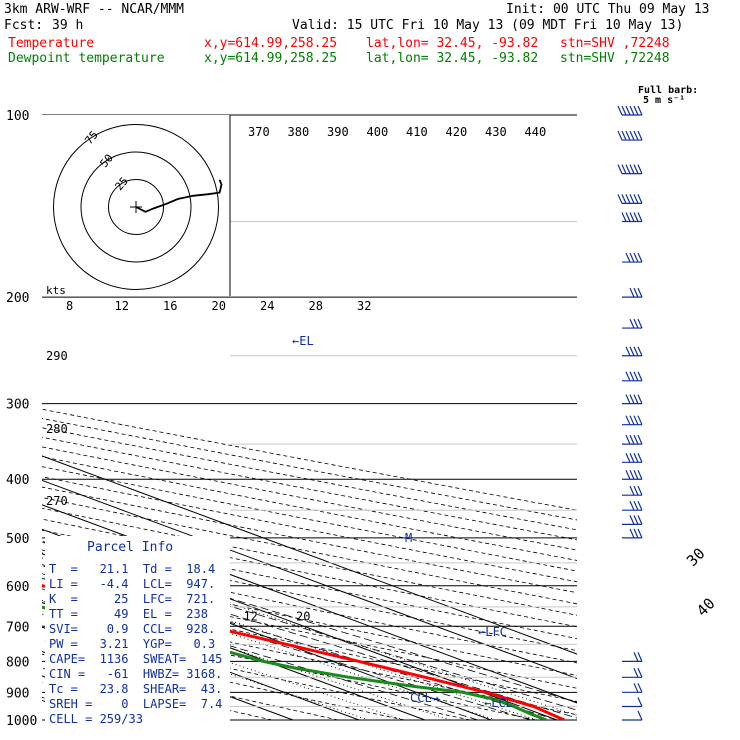 Image resolution: width=740 pixels, height=740 pixels. I want to click on dewpoint-label: Dewpoint temperature, so click(86, 58).